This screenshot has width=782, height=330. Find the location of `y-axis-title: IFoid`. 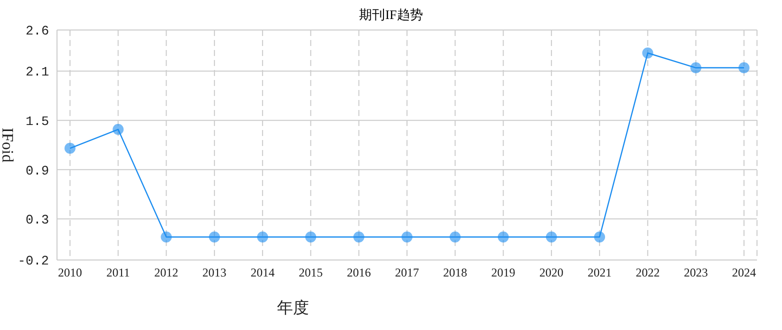

y-axis-title: IFoid is located at coordinates (8, 145).